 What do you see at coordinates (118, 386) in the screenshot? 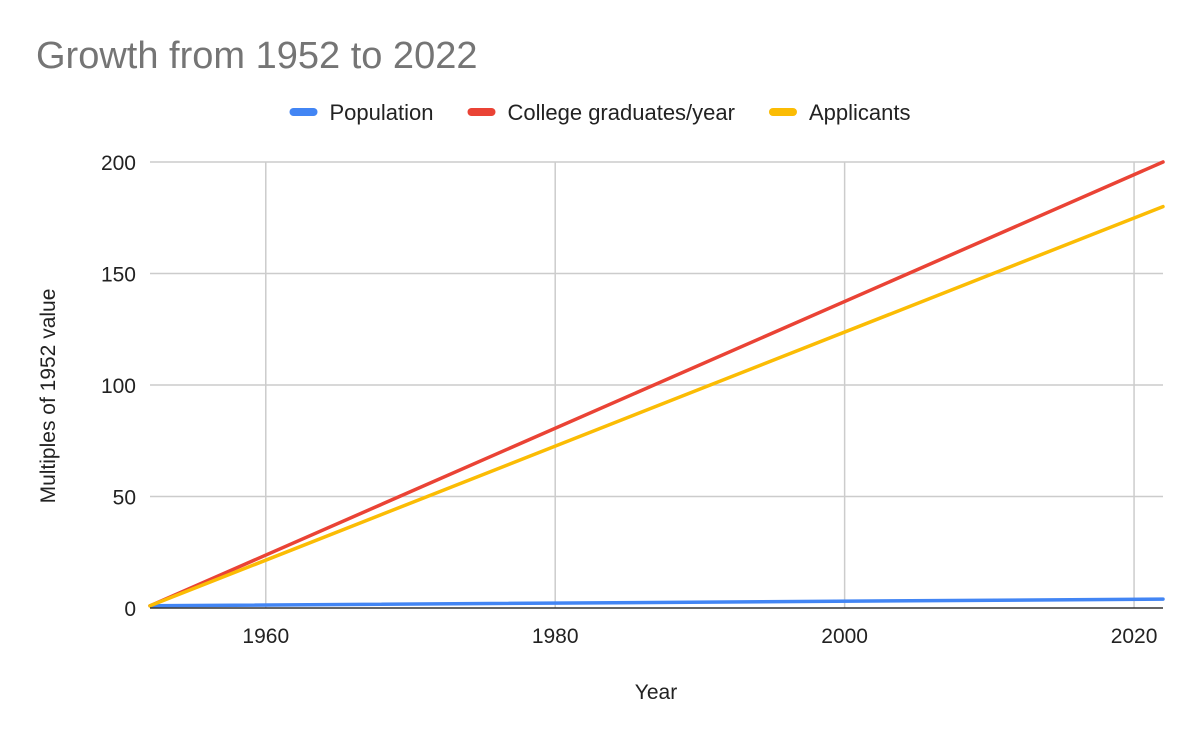
I see `y-tick-label: 100` at bounding box center [118, 386].